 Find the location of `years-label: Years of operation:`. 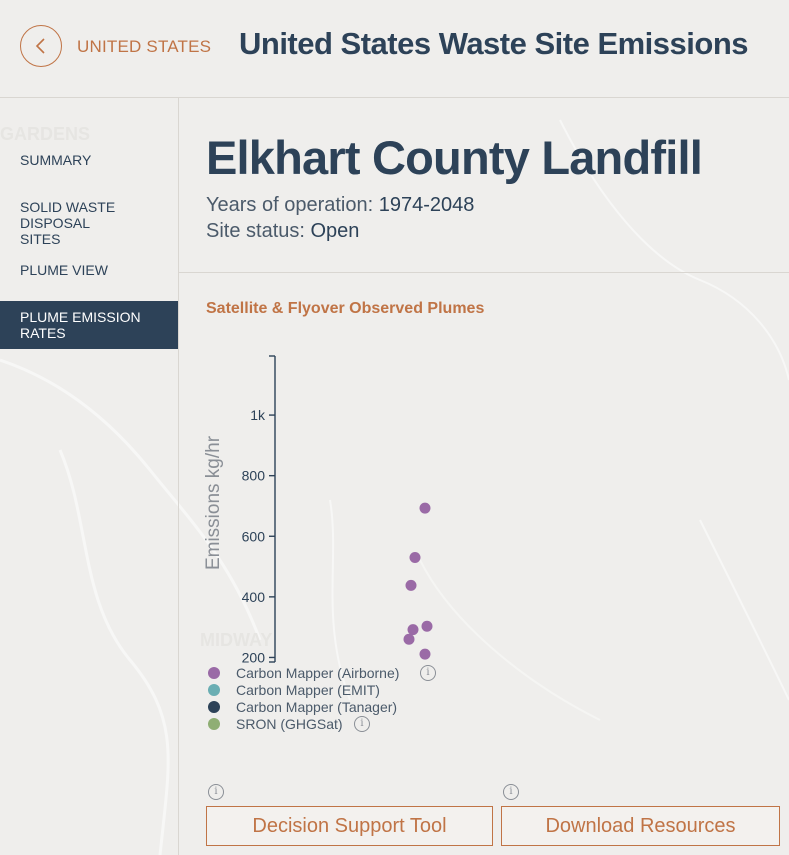

years-label: Years of operation: is located at coordinates (290, 205).